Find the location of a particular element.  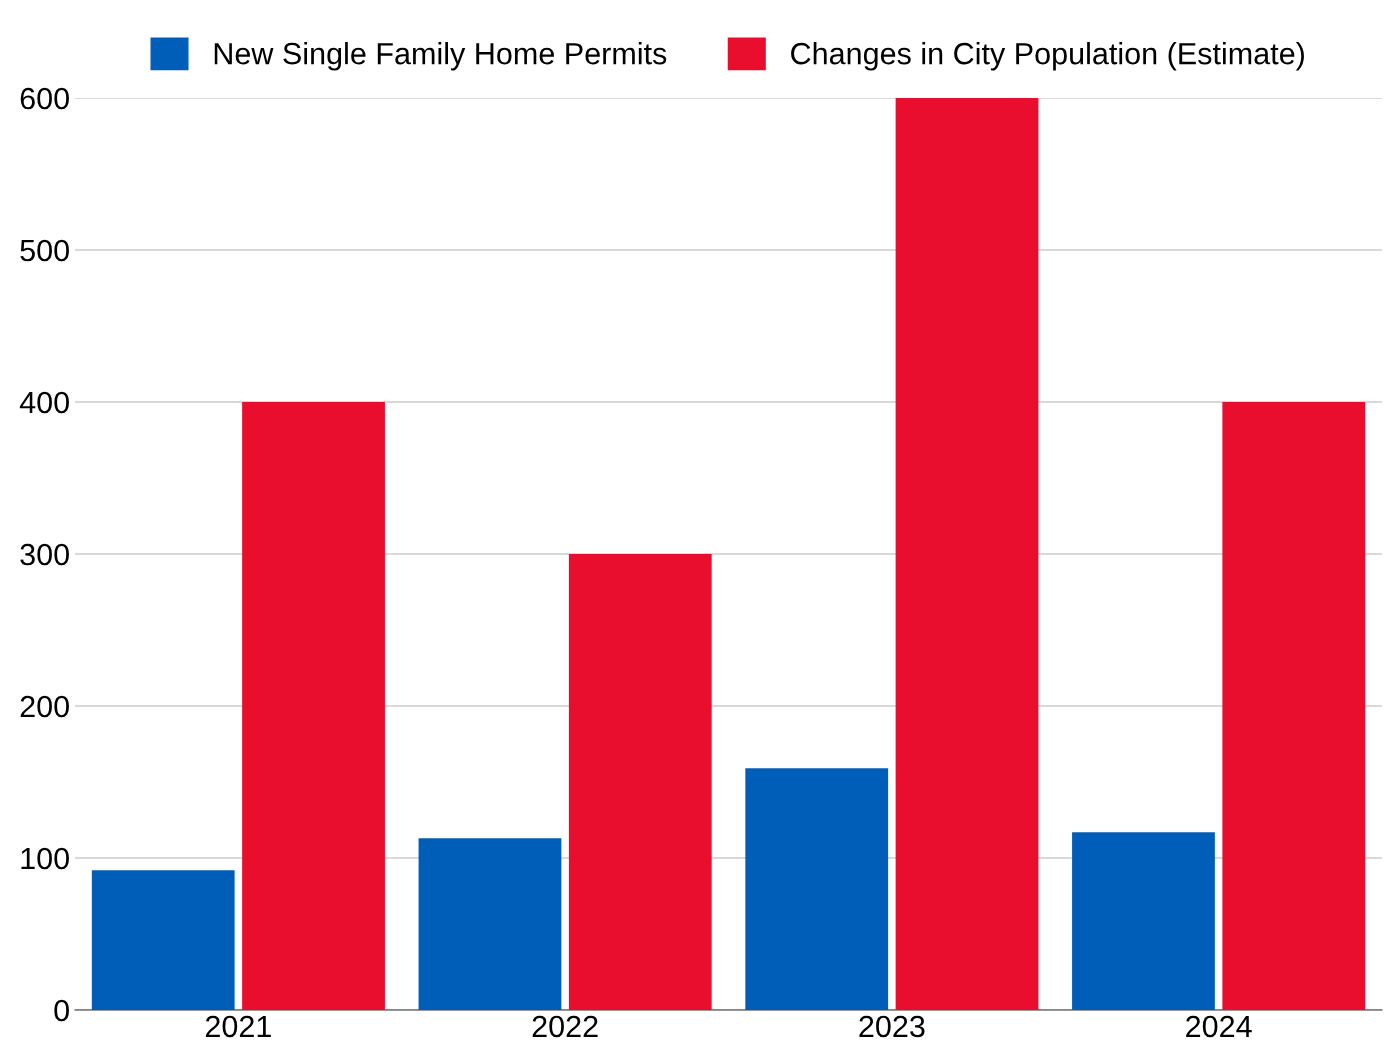

y-tick-label: 400 is located at coordinates (44, 402).